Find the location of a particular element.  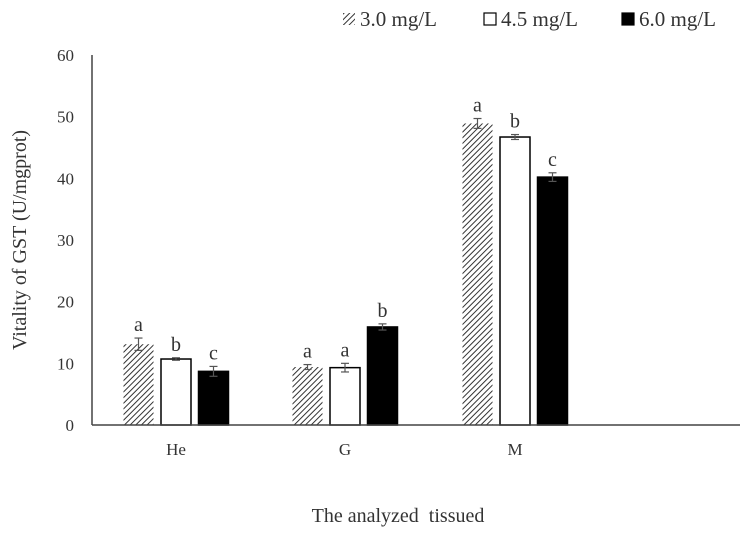

y-tick-label: 0 is located at coordinates (70, 425).